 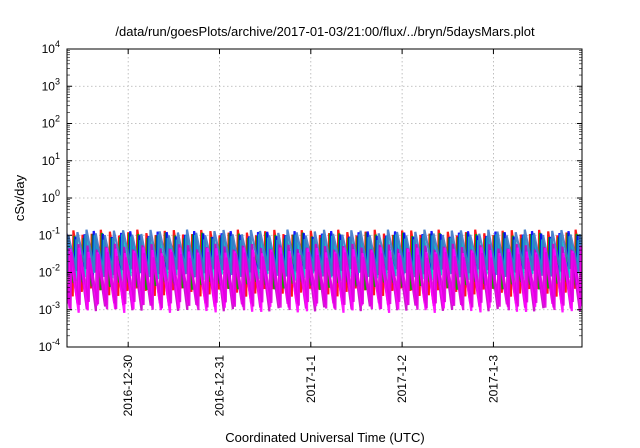 What do you see at coordinates (19, 197) in the screenshot?
I see `y-axis-label: cSv/day` at bounding box center [19, 197].